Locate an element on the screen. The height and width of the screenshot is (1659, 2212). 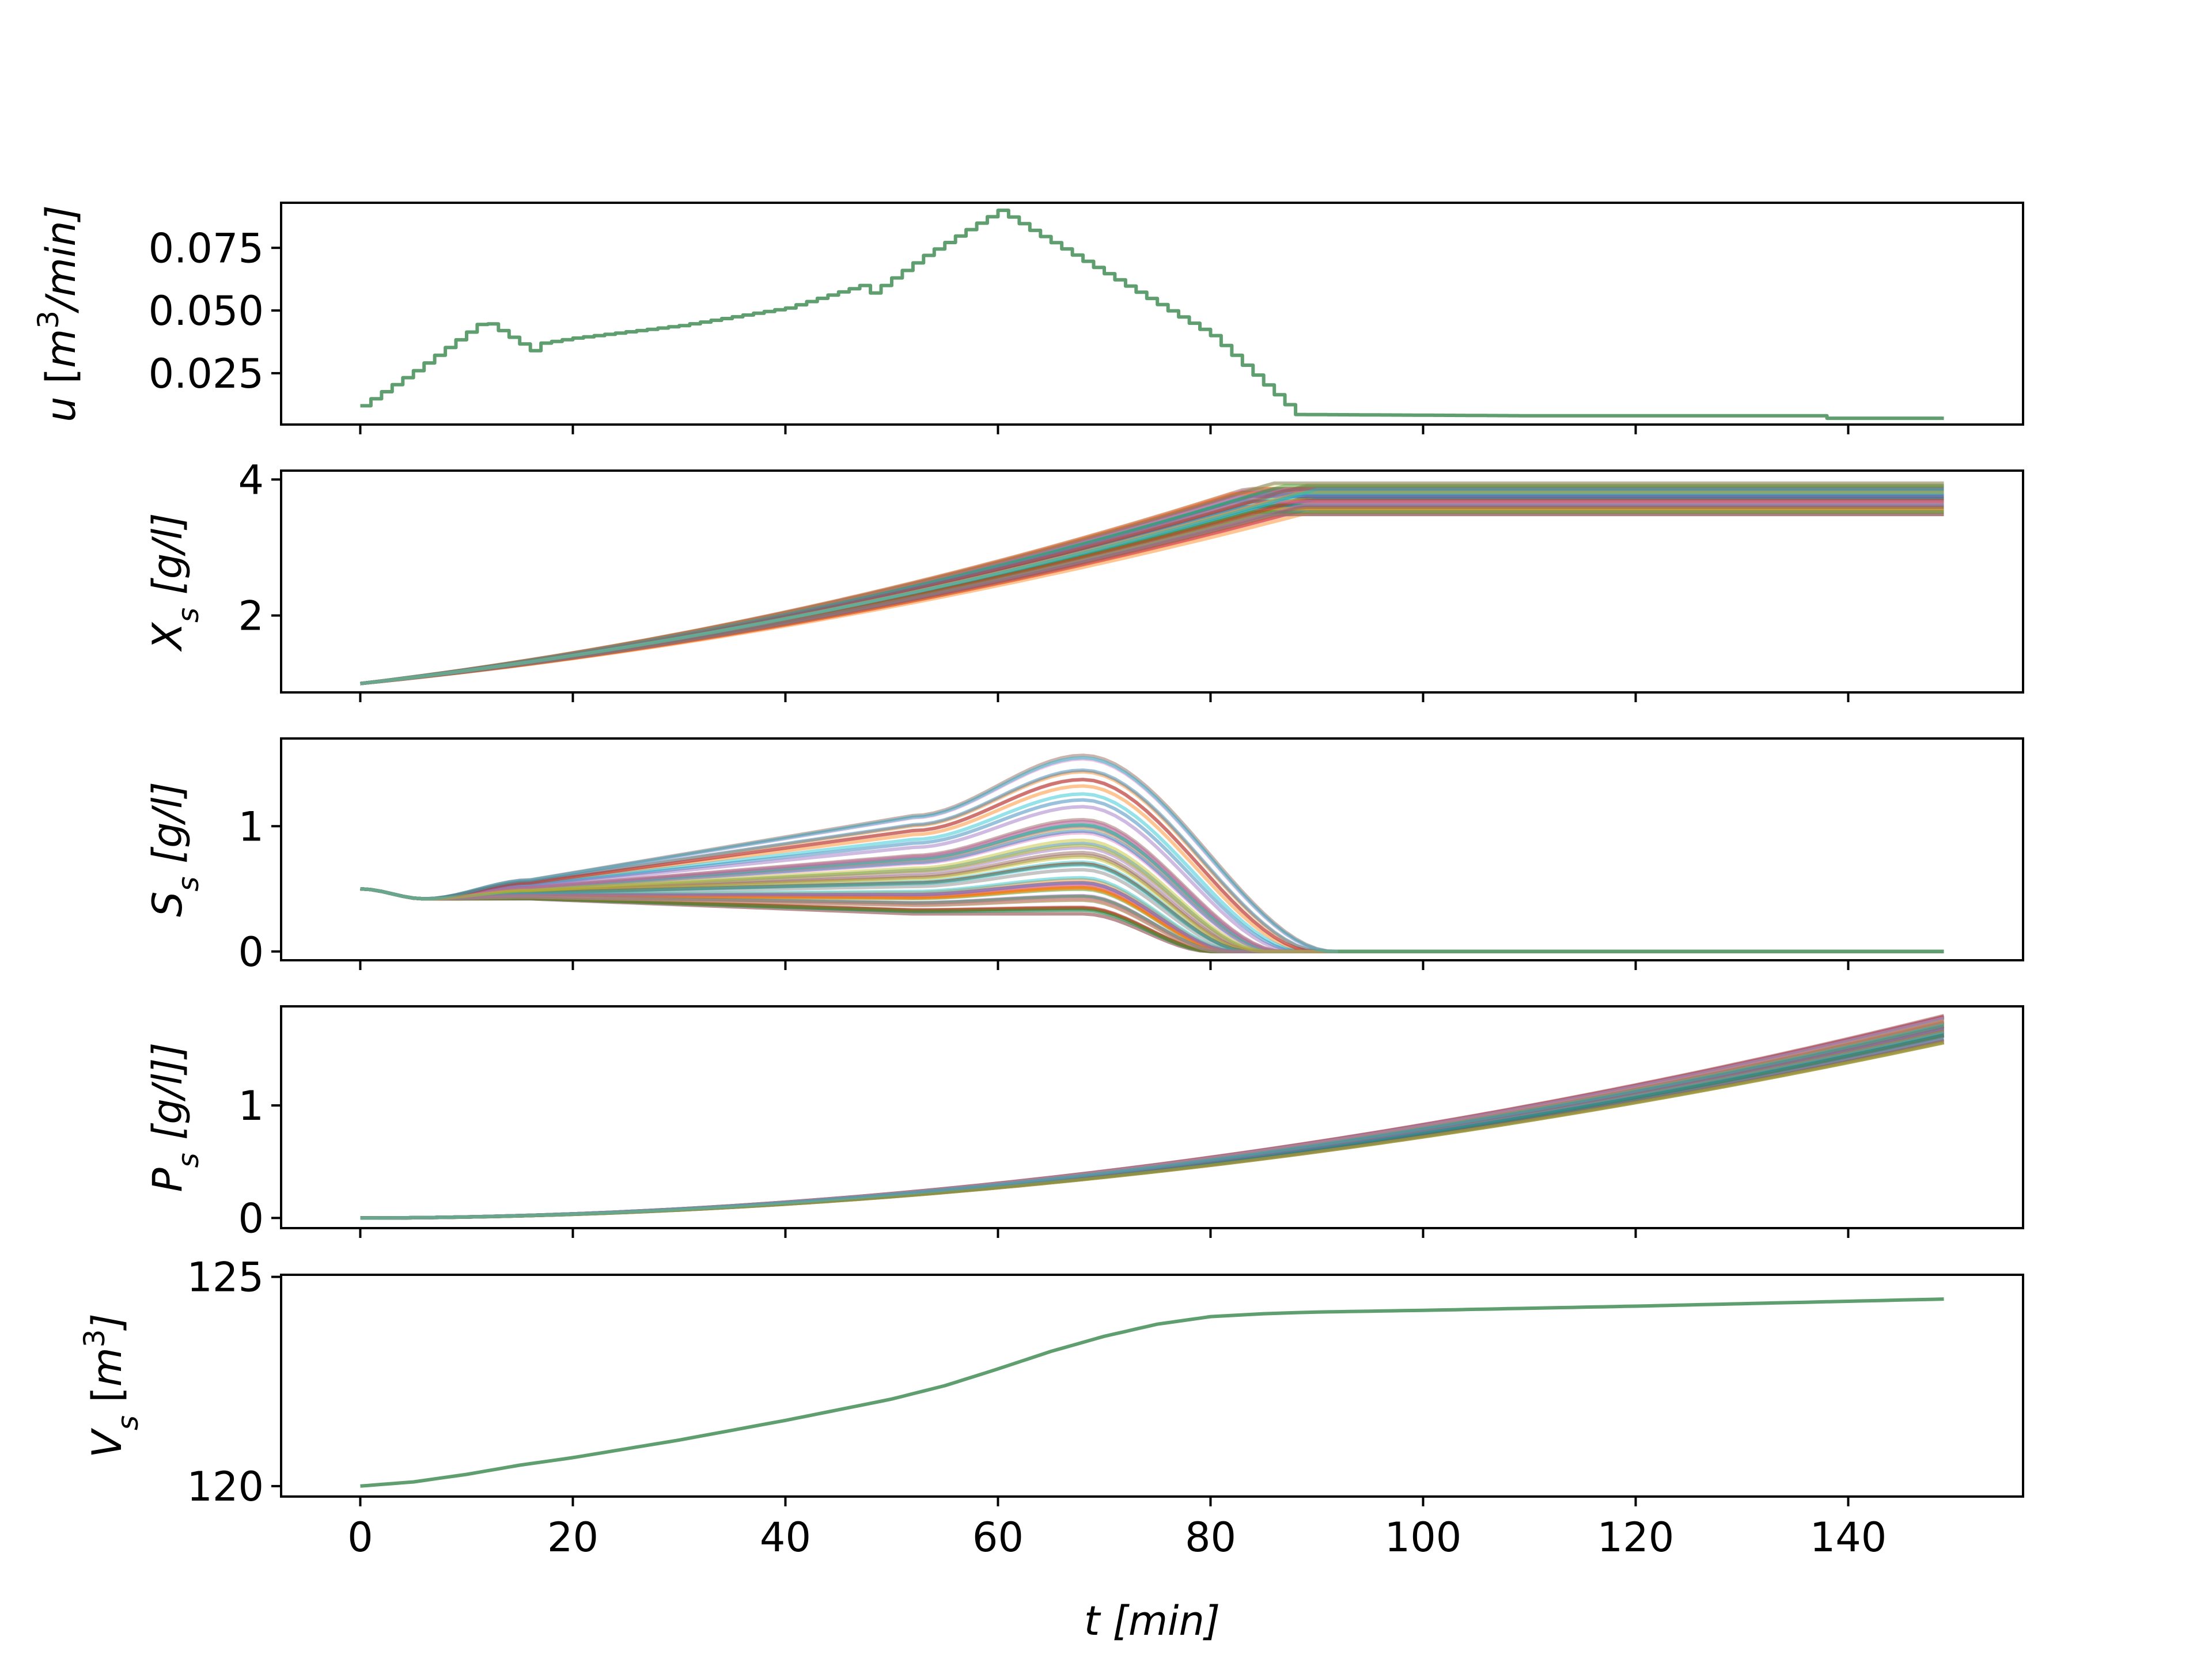
axes-frame-P is located at coordinates (1152, 1117).